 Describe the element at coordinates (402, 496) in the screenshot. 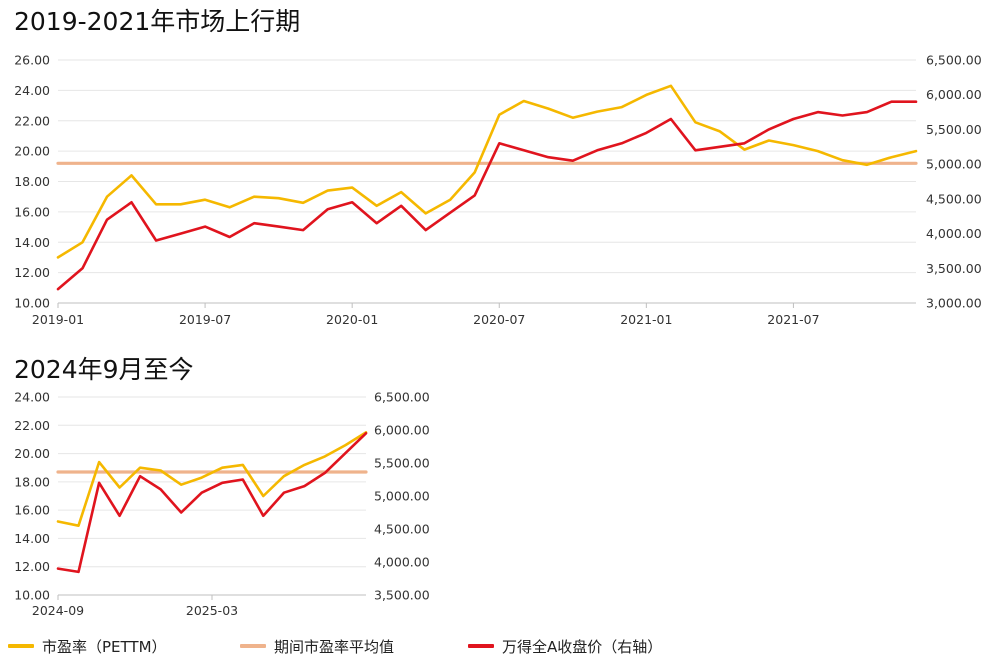

I see `chart2-y2-tick-label-3: 5,000.00` at that location.